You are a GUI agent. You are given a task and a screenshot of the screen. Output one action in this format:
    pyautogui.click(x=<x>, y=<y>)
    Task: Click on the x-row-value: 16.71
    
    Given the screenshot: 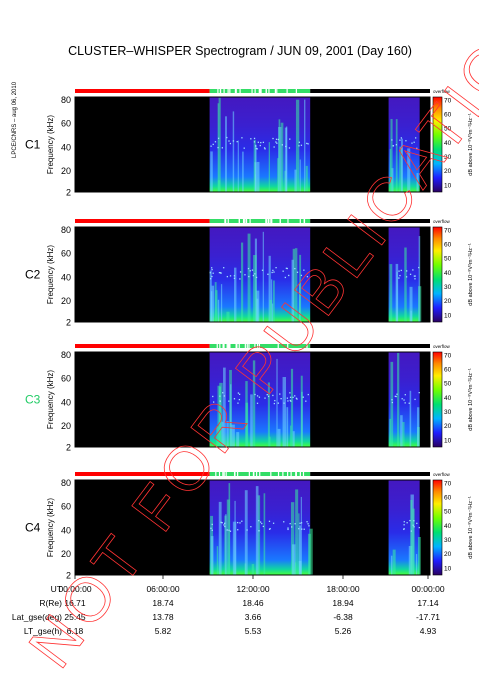 What is the action you would take?
    pyautogui.click(x=75, y=603)
    